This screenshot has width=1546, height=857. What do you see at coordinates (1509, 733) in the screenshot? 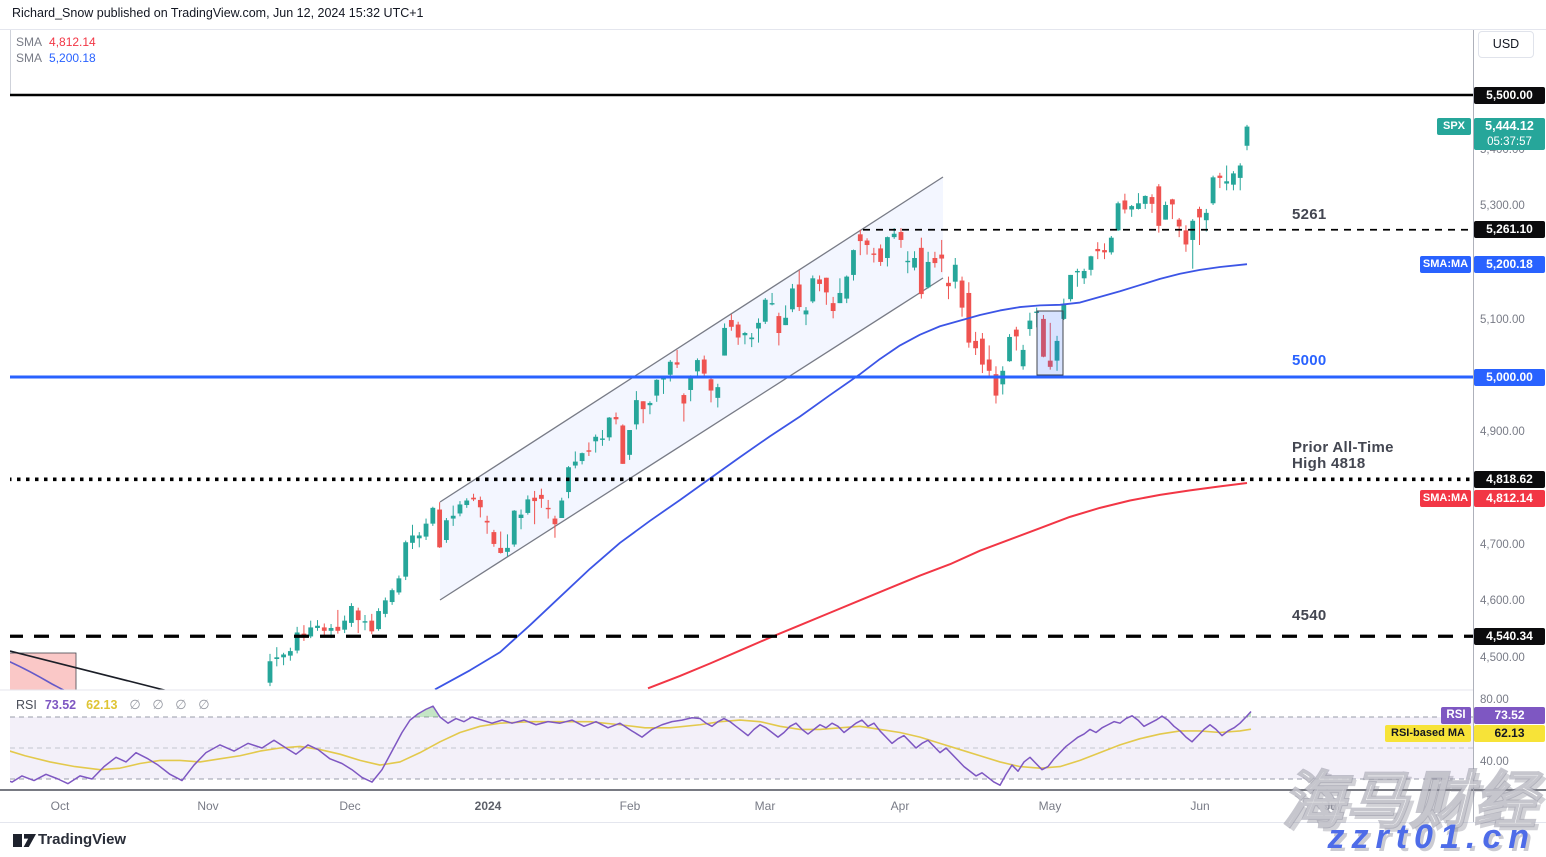
I see `rsi-ma-axis-value: 62.13` at bounding box center [1509, 733].